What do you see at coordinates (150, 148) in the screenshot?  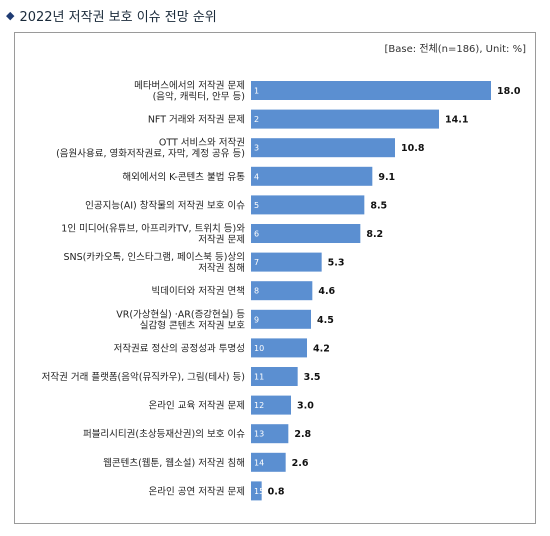 I see `category-label-3: OTT 서비스와 저작권 (음원사용료, 영화저작권료, 자막, 계정 공유 등)` at bounding box center [150, 148].